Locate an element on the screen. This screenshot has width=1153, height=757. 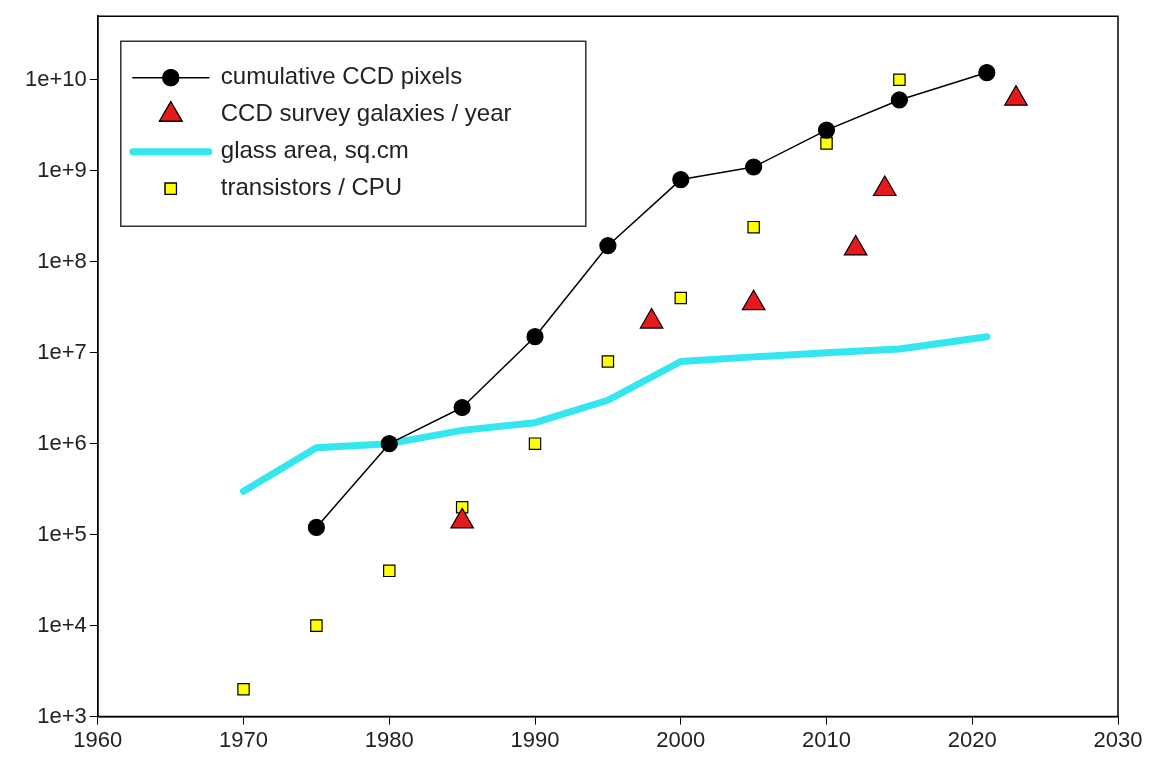
x-tick-label: 1960 is located at coordinates (98, 739).